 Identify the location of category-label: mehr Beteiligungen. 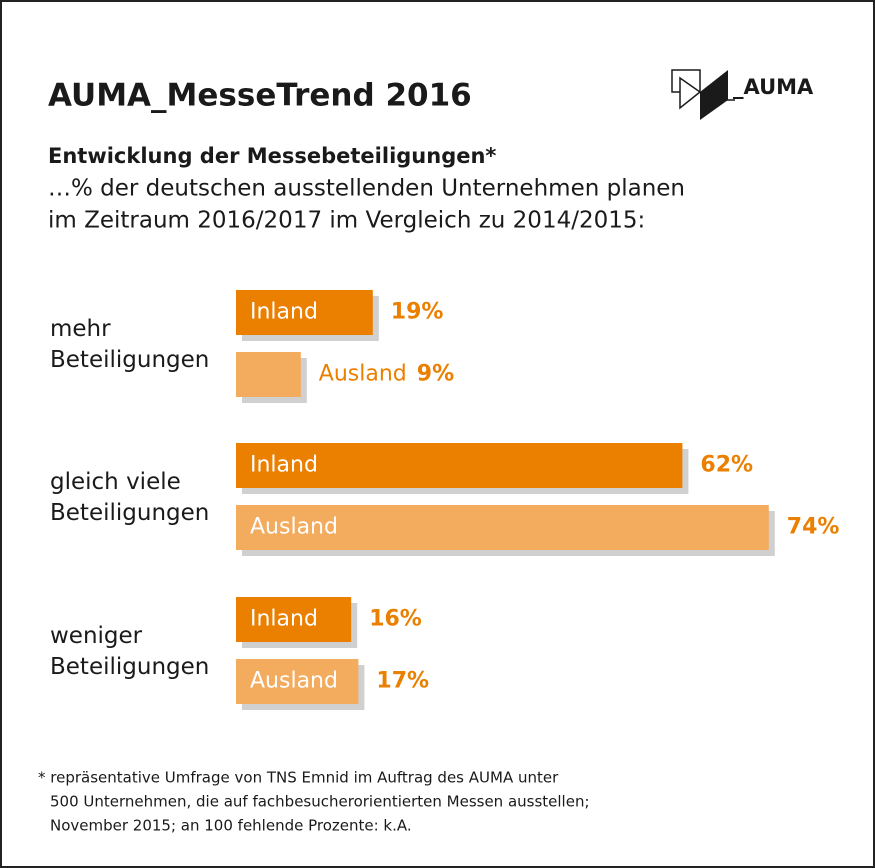
(130, 344).